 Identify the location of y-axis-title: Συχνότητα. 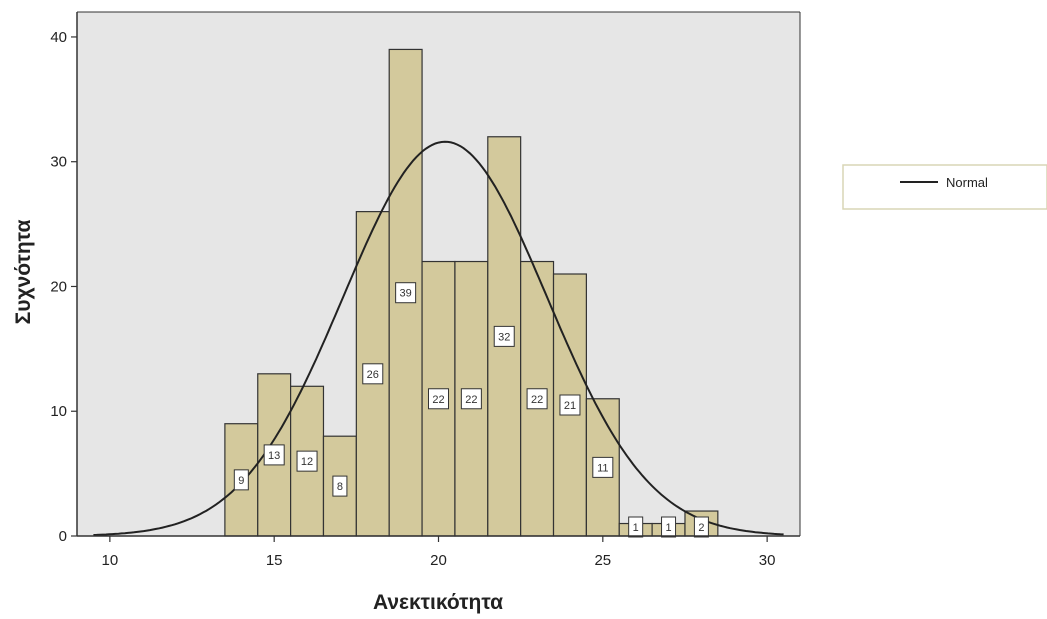
(23, 272).